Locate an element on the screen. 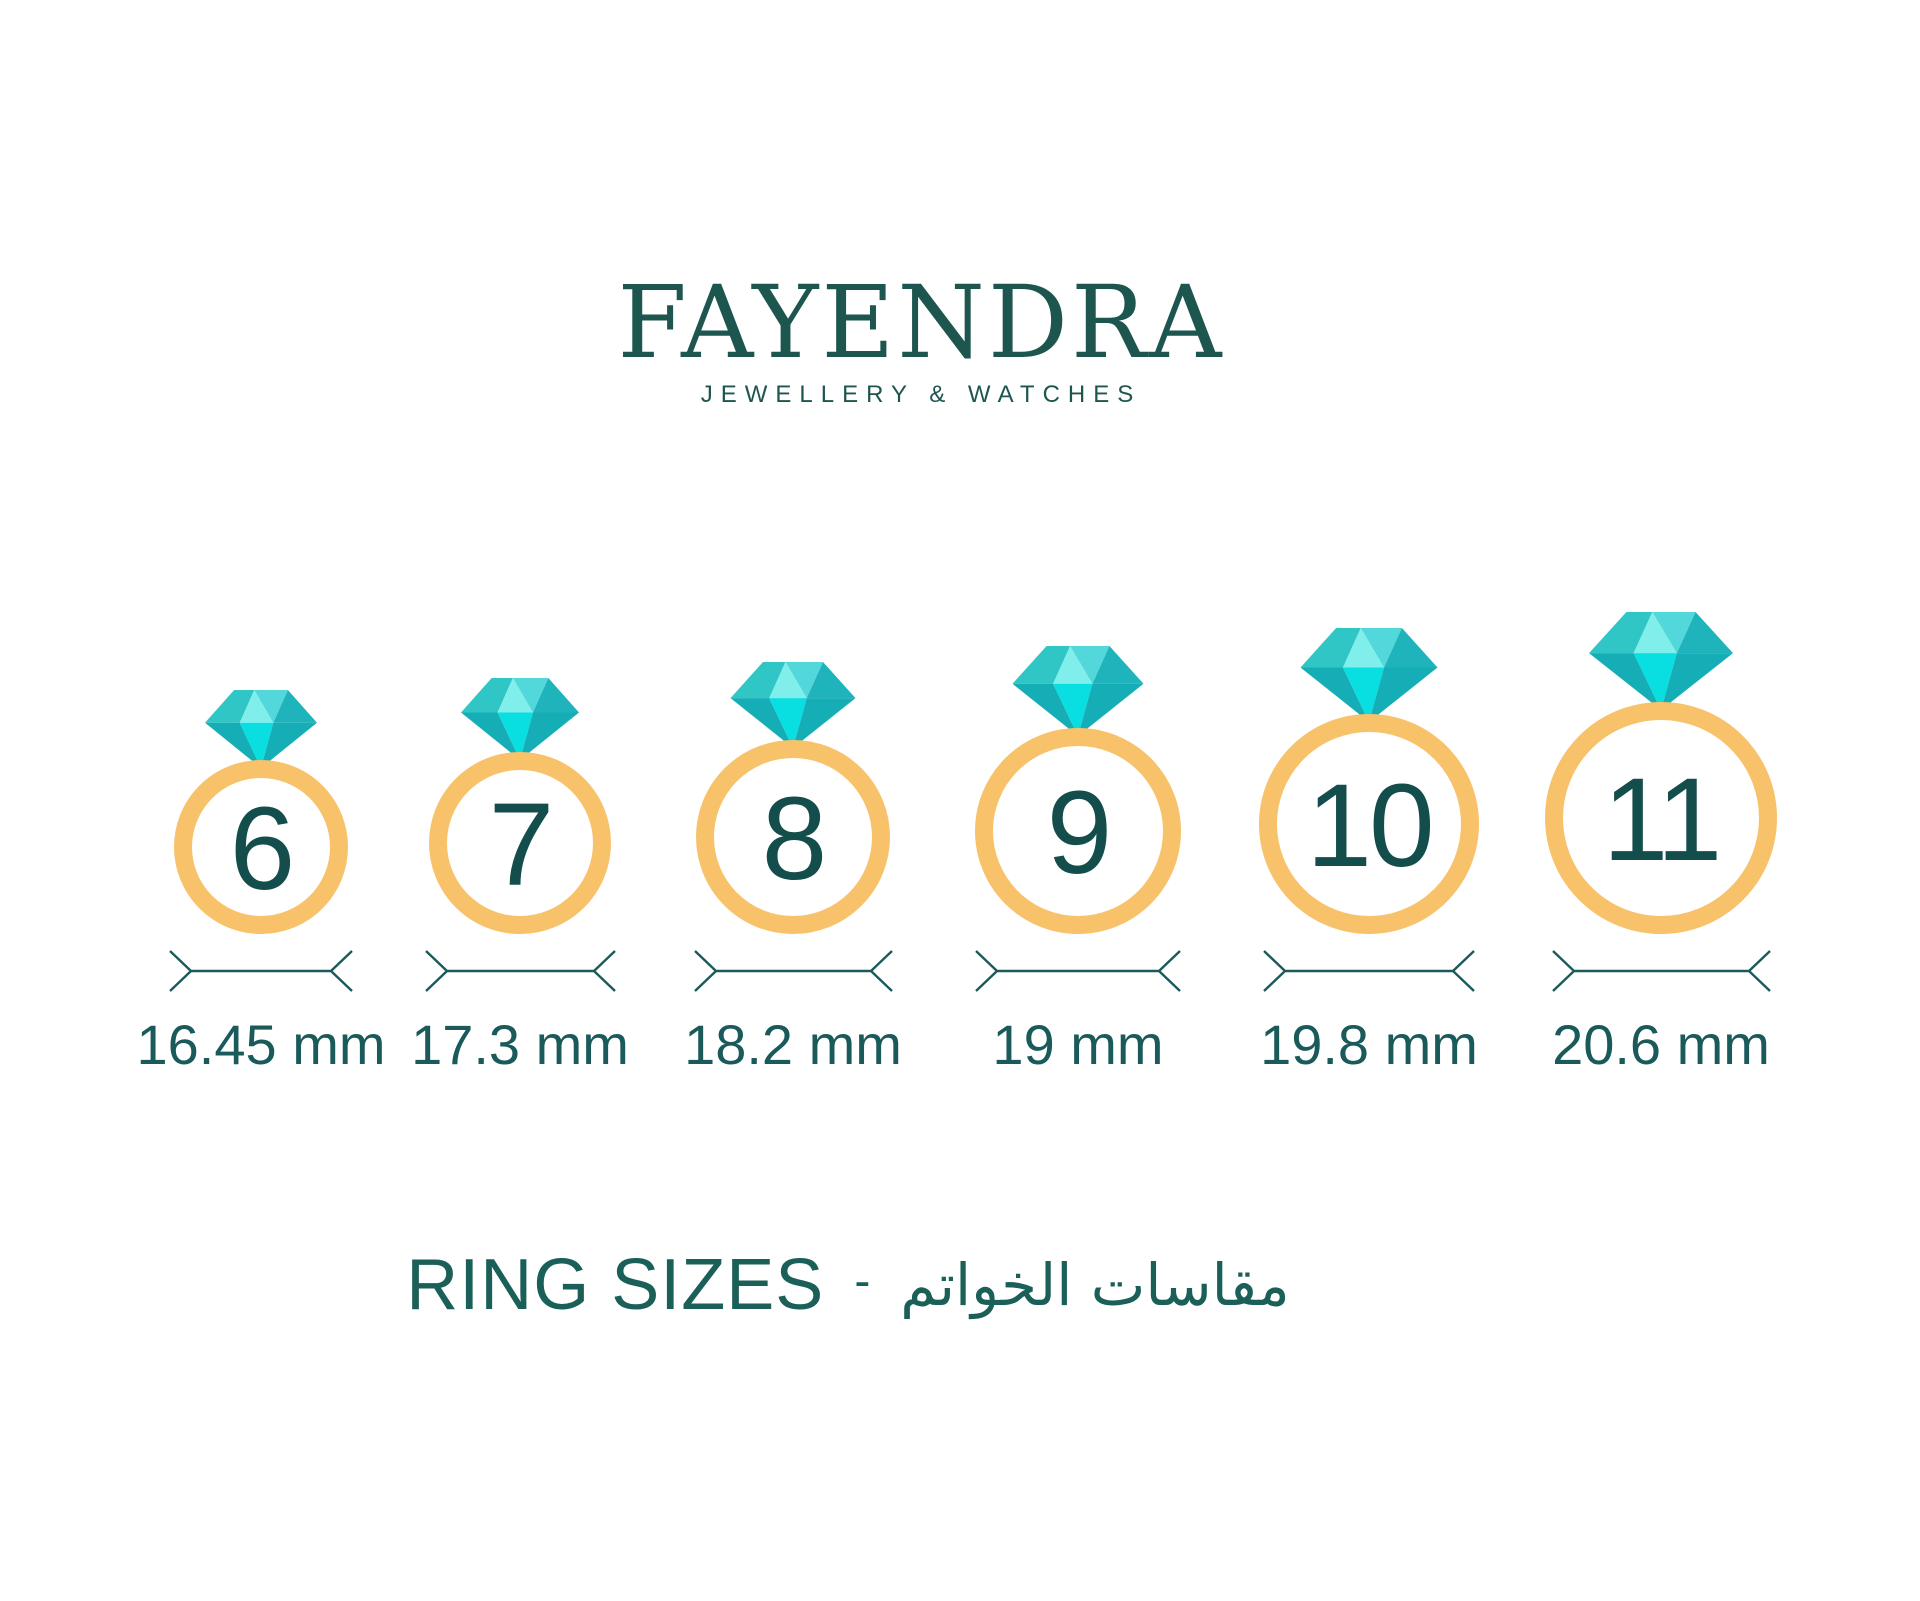 The height and width of the screenshot is (1601, 1920). ring-graphic-size-10: 10 is located at coordinates (1369, 781).